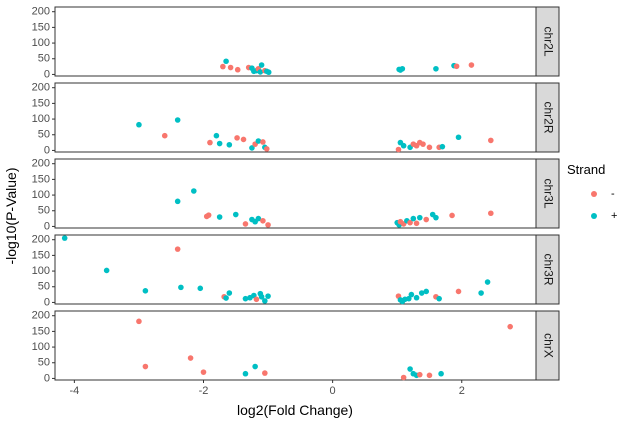  Describe the element at coordinates (613, 194) in the screenshot. I see `legend-label: -` at that location.